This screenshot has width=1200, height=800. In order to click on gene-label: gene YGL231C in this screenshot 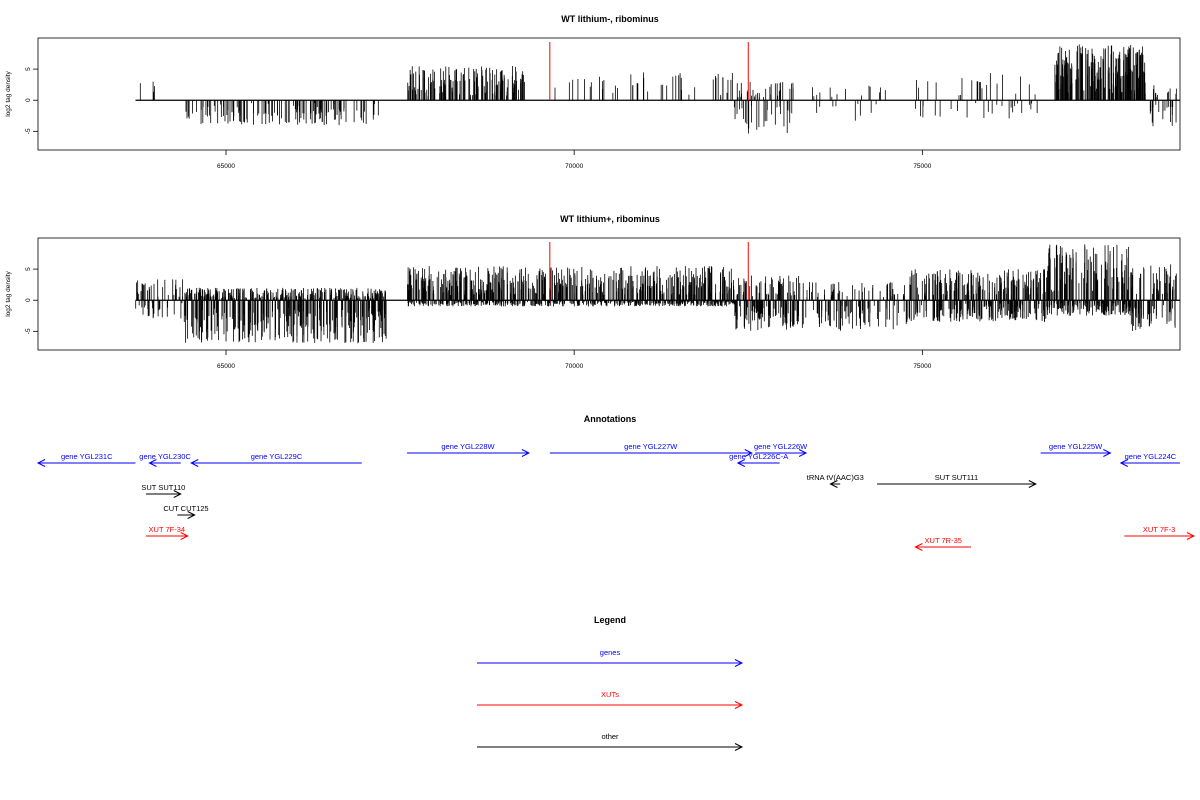, I will do `click(87, 456)`.